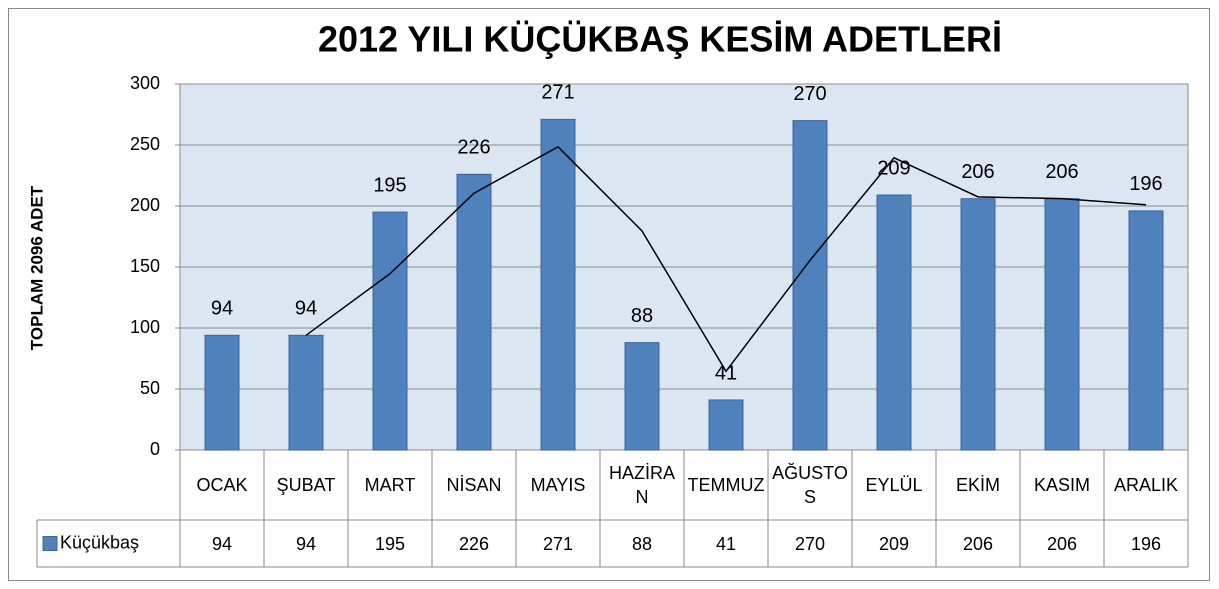 The image size is (1219, 589). Describe the element at coordinates (145, 205) in the screenshot. I see `y-tick-label: 200` at that location.